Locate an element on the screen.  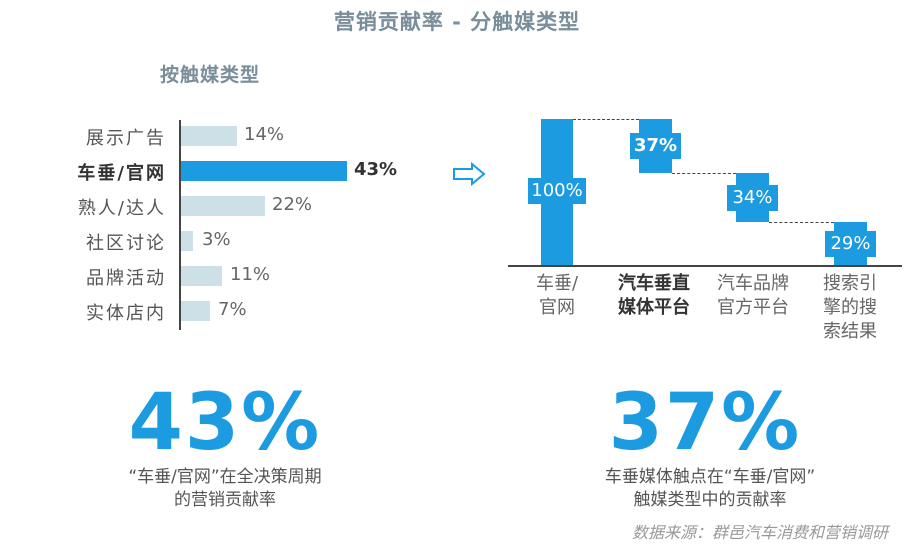
bar-label: 社区讨论 is located at coordinates (126, 243).